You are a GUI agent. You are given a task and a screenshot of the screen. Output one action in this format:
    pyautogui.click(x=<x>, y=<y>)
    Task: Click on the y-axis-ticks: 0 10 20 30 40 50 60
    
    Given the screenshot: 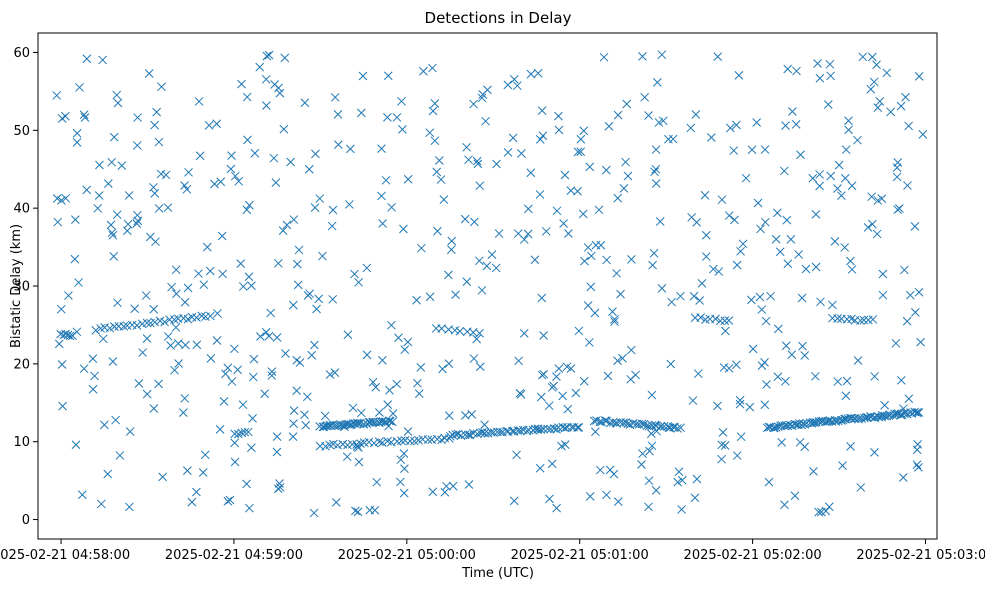 What is the action you would take?
    pyautogui.click(x=25, y=287)
    